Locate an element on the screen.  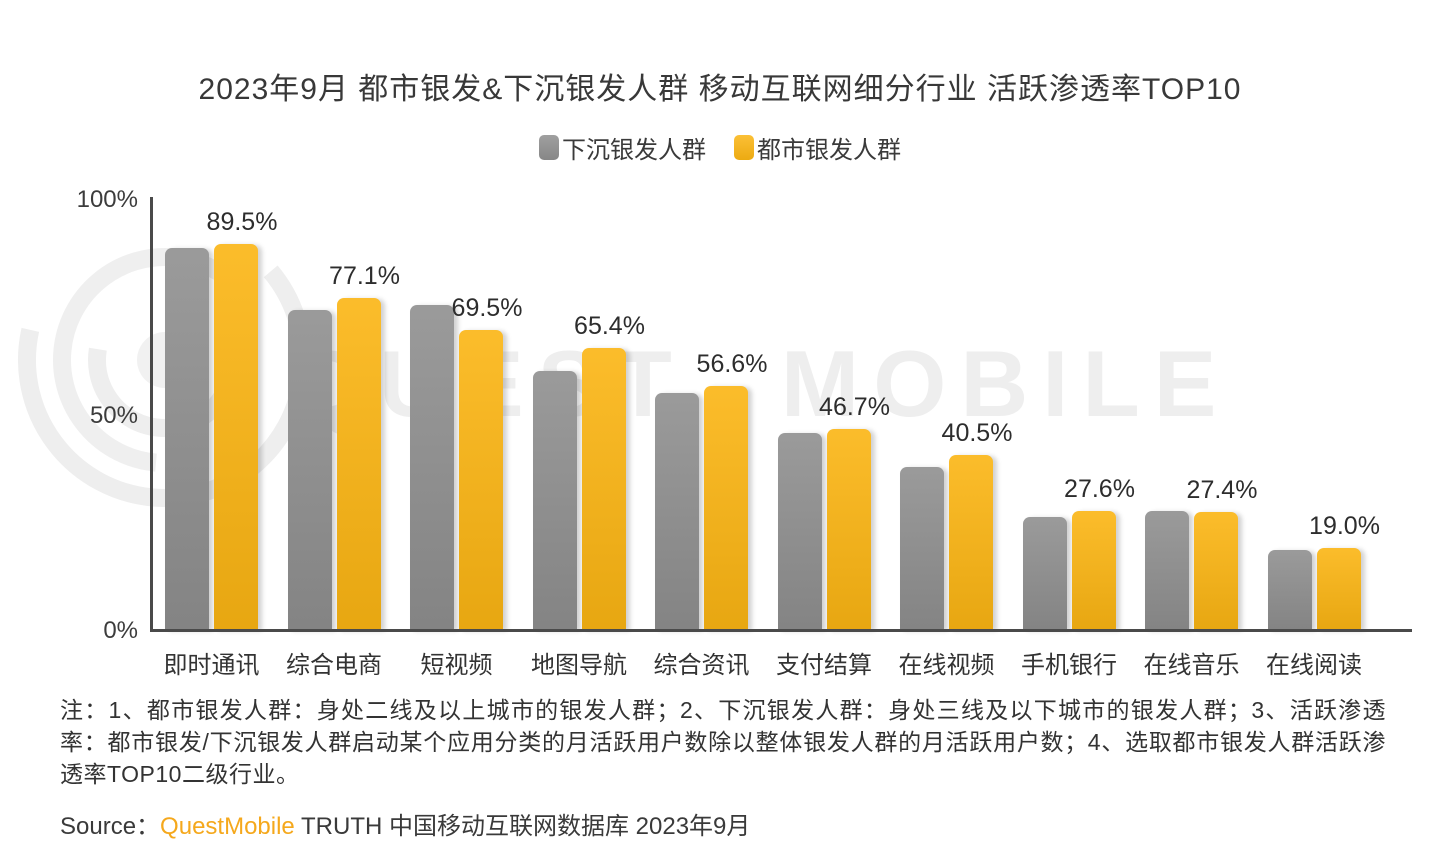
bar-urban-在线音乐 is located at coordinates (1216, 570).